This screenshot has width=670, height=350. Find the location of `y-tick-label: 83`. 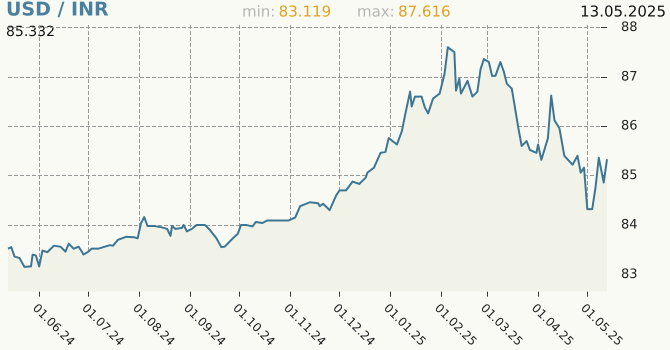

y-tick-label: 83 is located at coordinates (629, 274).